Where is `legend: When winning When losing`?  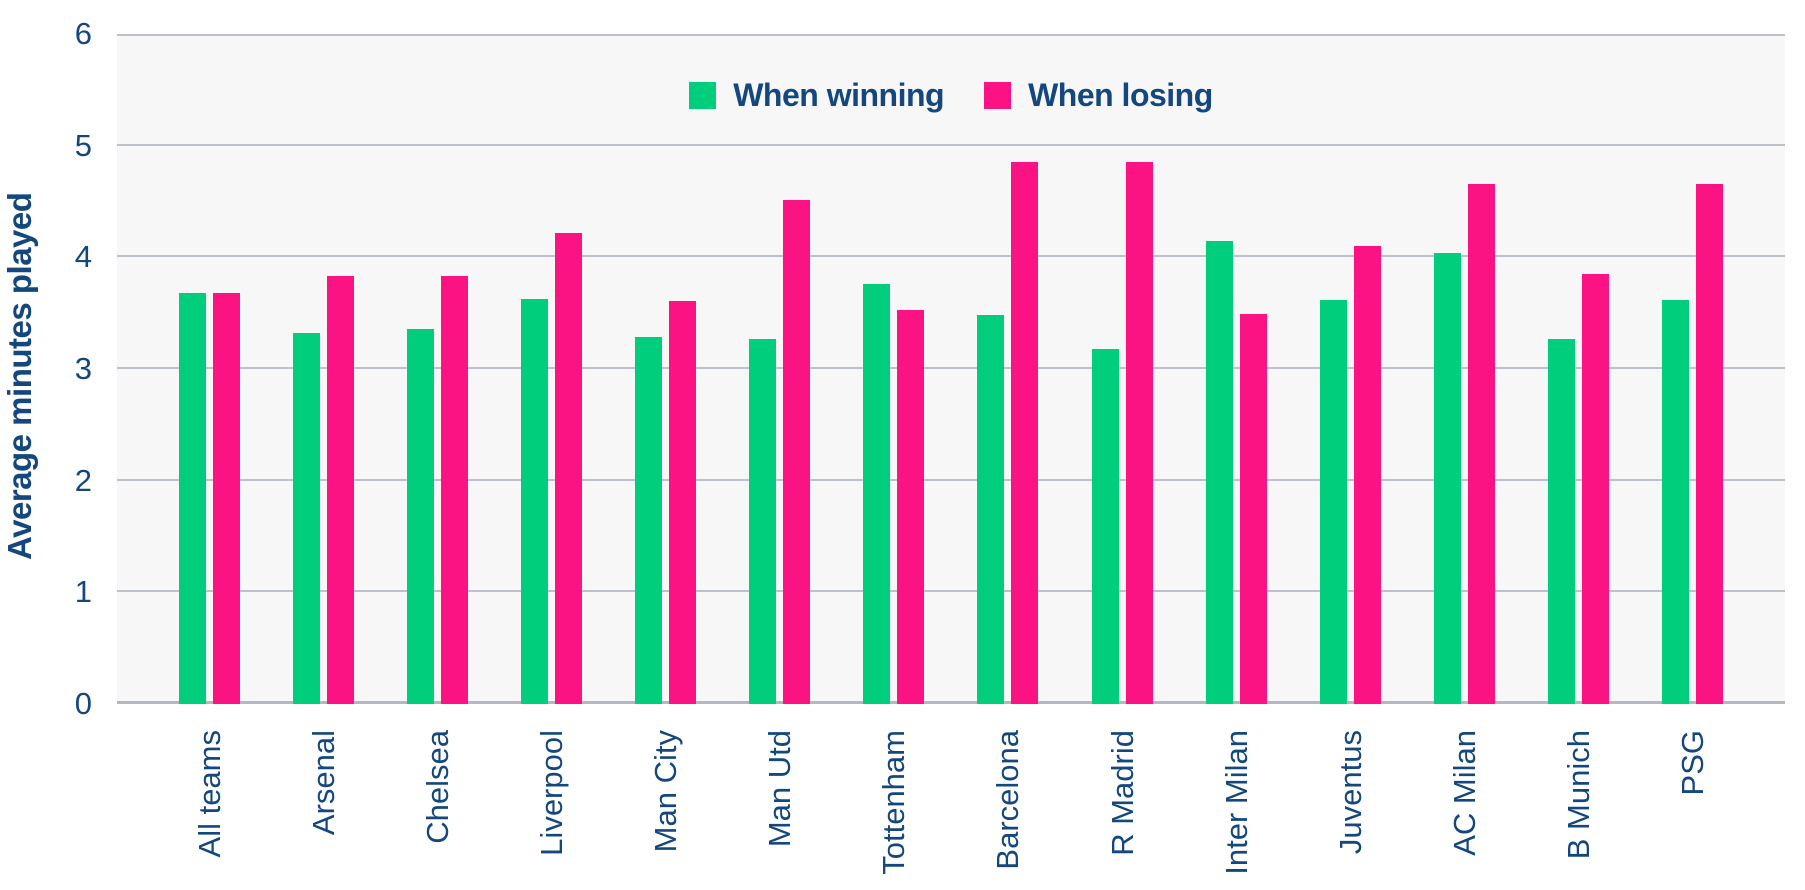
legend: When winning When losing is located at coordinates (951, 95).